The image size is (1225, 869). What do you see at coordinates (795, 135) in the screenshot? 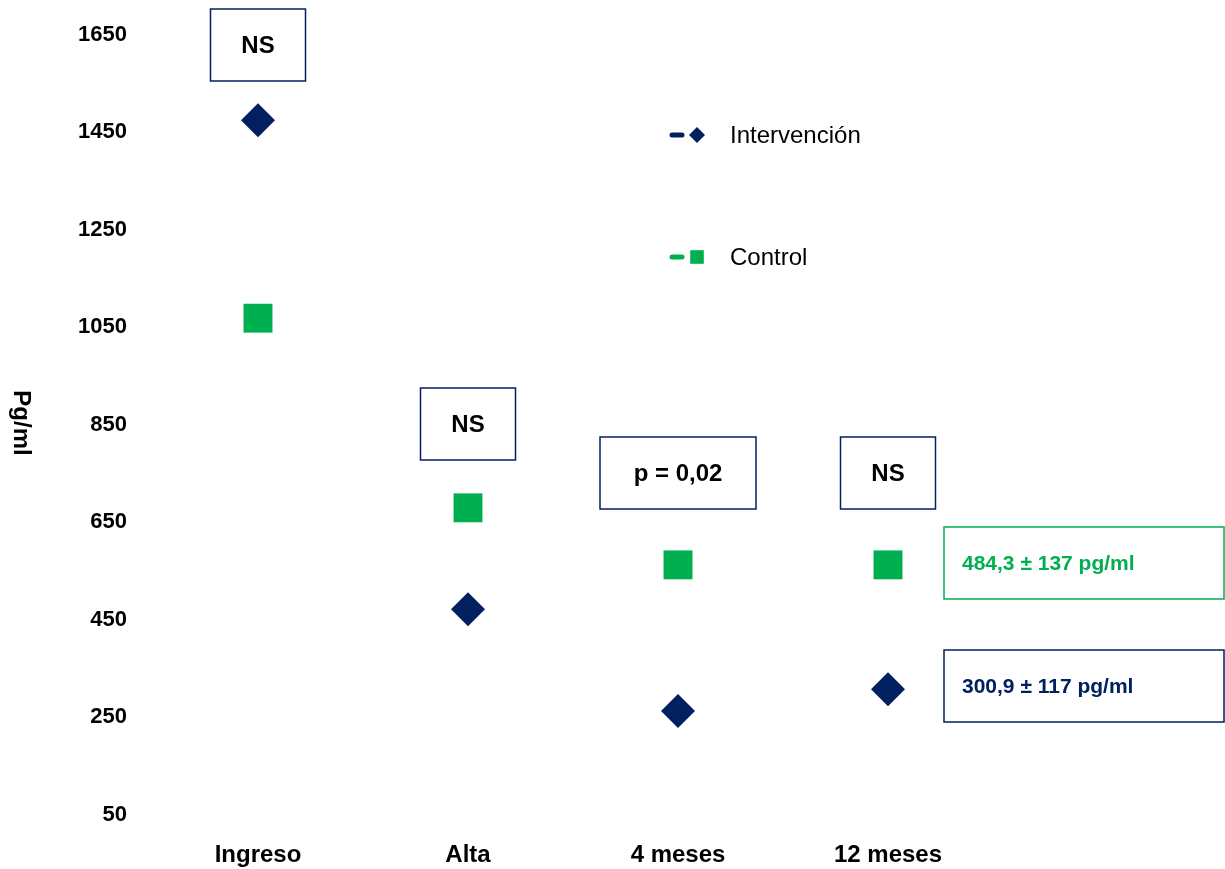
I see `legend-label: Intervención` at bounding box center [795, 135].